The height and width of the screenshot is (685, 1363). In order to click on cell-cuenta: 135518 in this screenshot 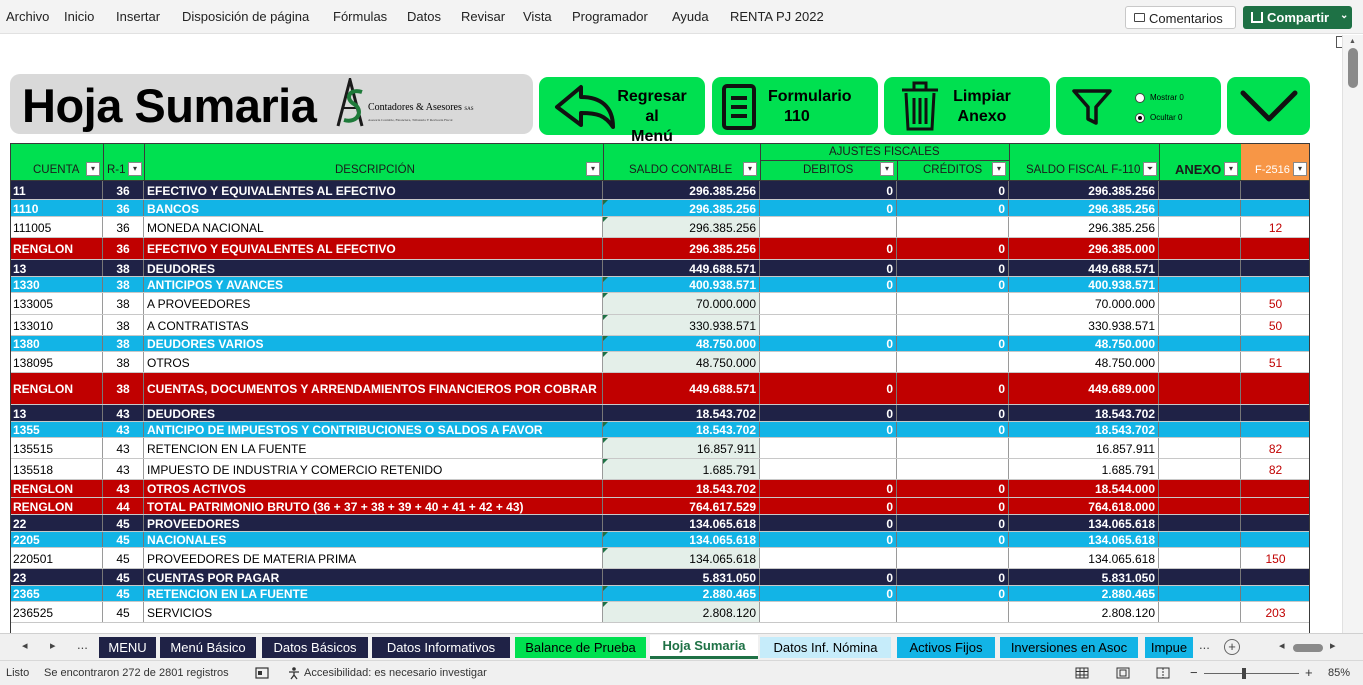, I will do `click(56, 469)`.